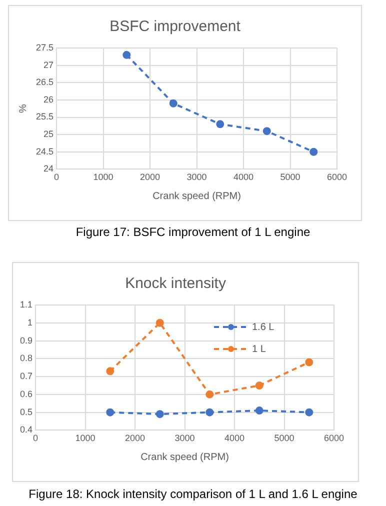 The image size is (386, 506). I want to click on y-tick-label: 0.6, so click(26, 393).